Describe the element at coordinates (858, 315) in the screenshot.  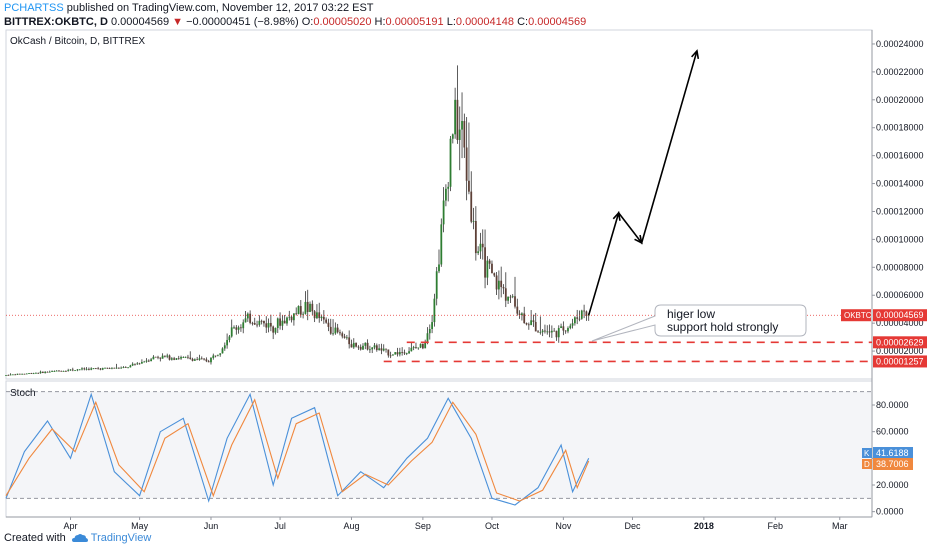
I see `symbol-tag-label: OKBTC` at that location.